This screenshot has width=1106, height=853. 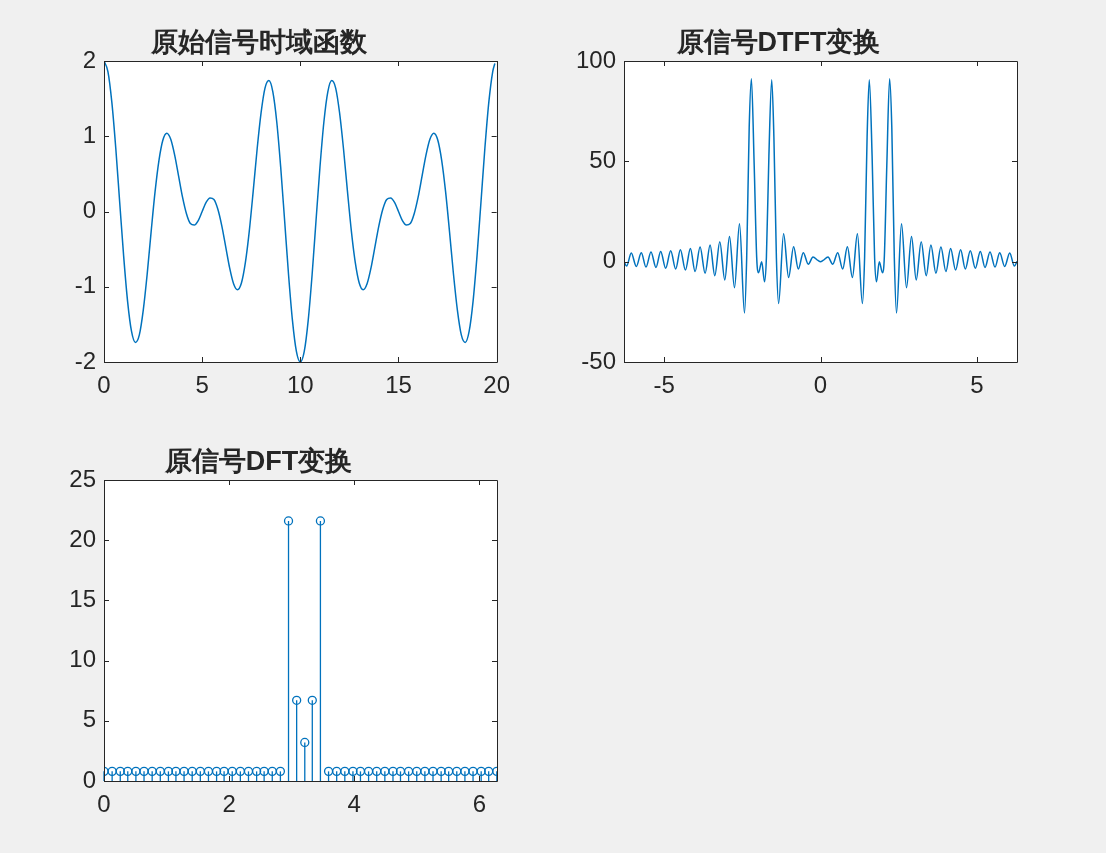 I want to click on y-tick-label: 5, so click(x=89, y=719).